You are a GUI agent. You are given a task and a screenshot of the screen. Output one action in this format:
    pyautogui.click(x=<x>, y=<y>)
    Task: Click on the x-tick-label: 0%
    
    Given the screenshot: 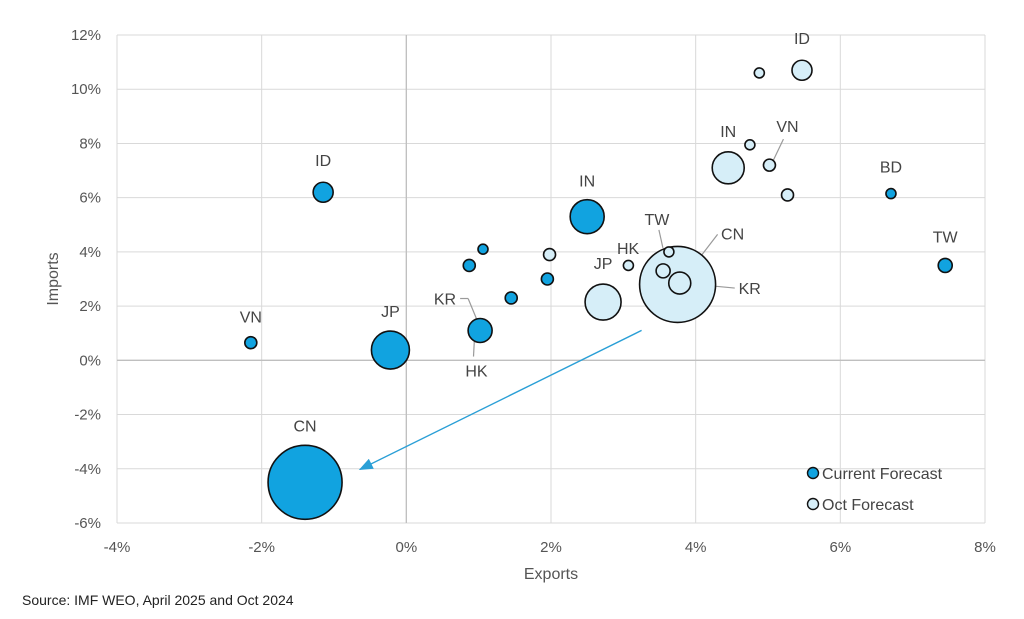 What is the action you would take?
    pyautogui.click(x=406, y=547)
    